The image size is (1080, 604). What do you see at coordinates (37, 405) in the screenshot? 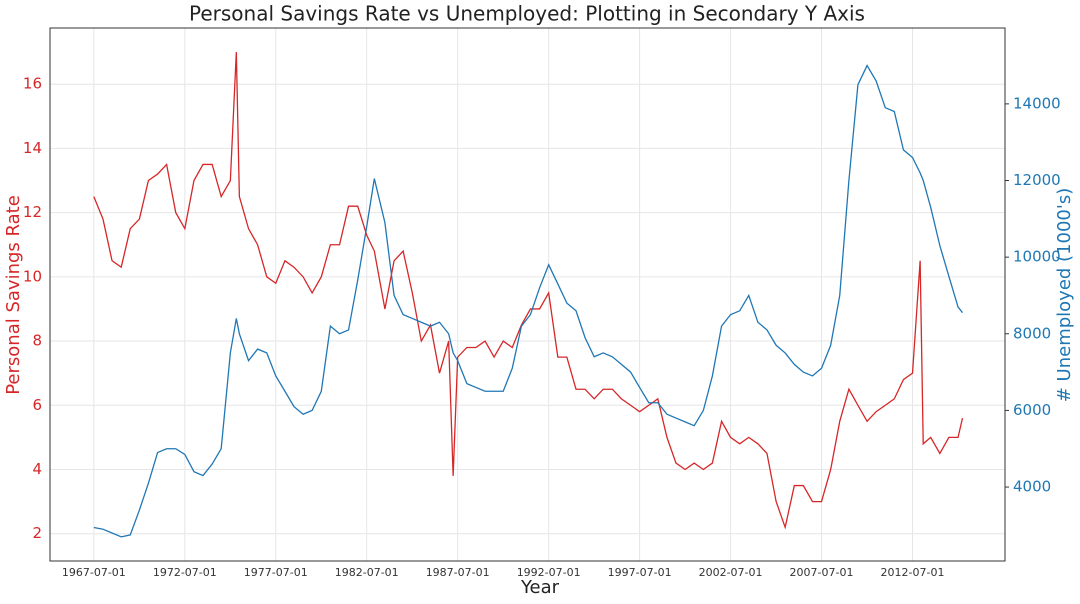
I see `y-tick-label: 6` at bounding box center [37, 405].